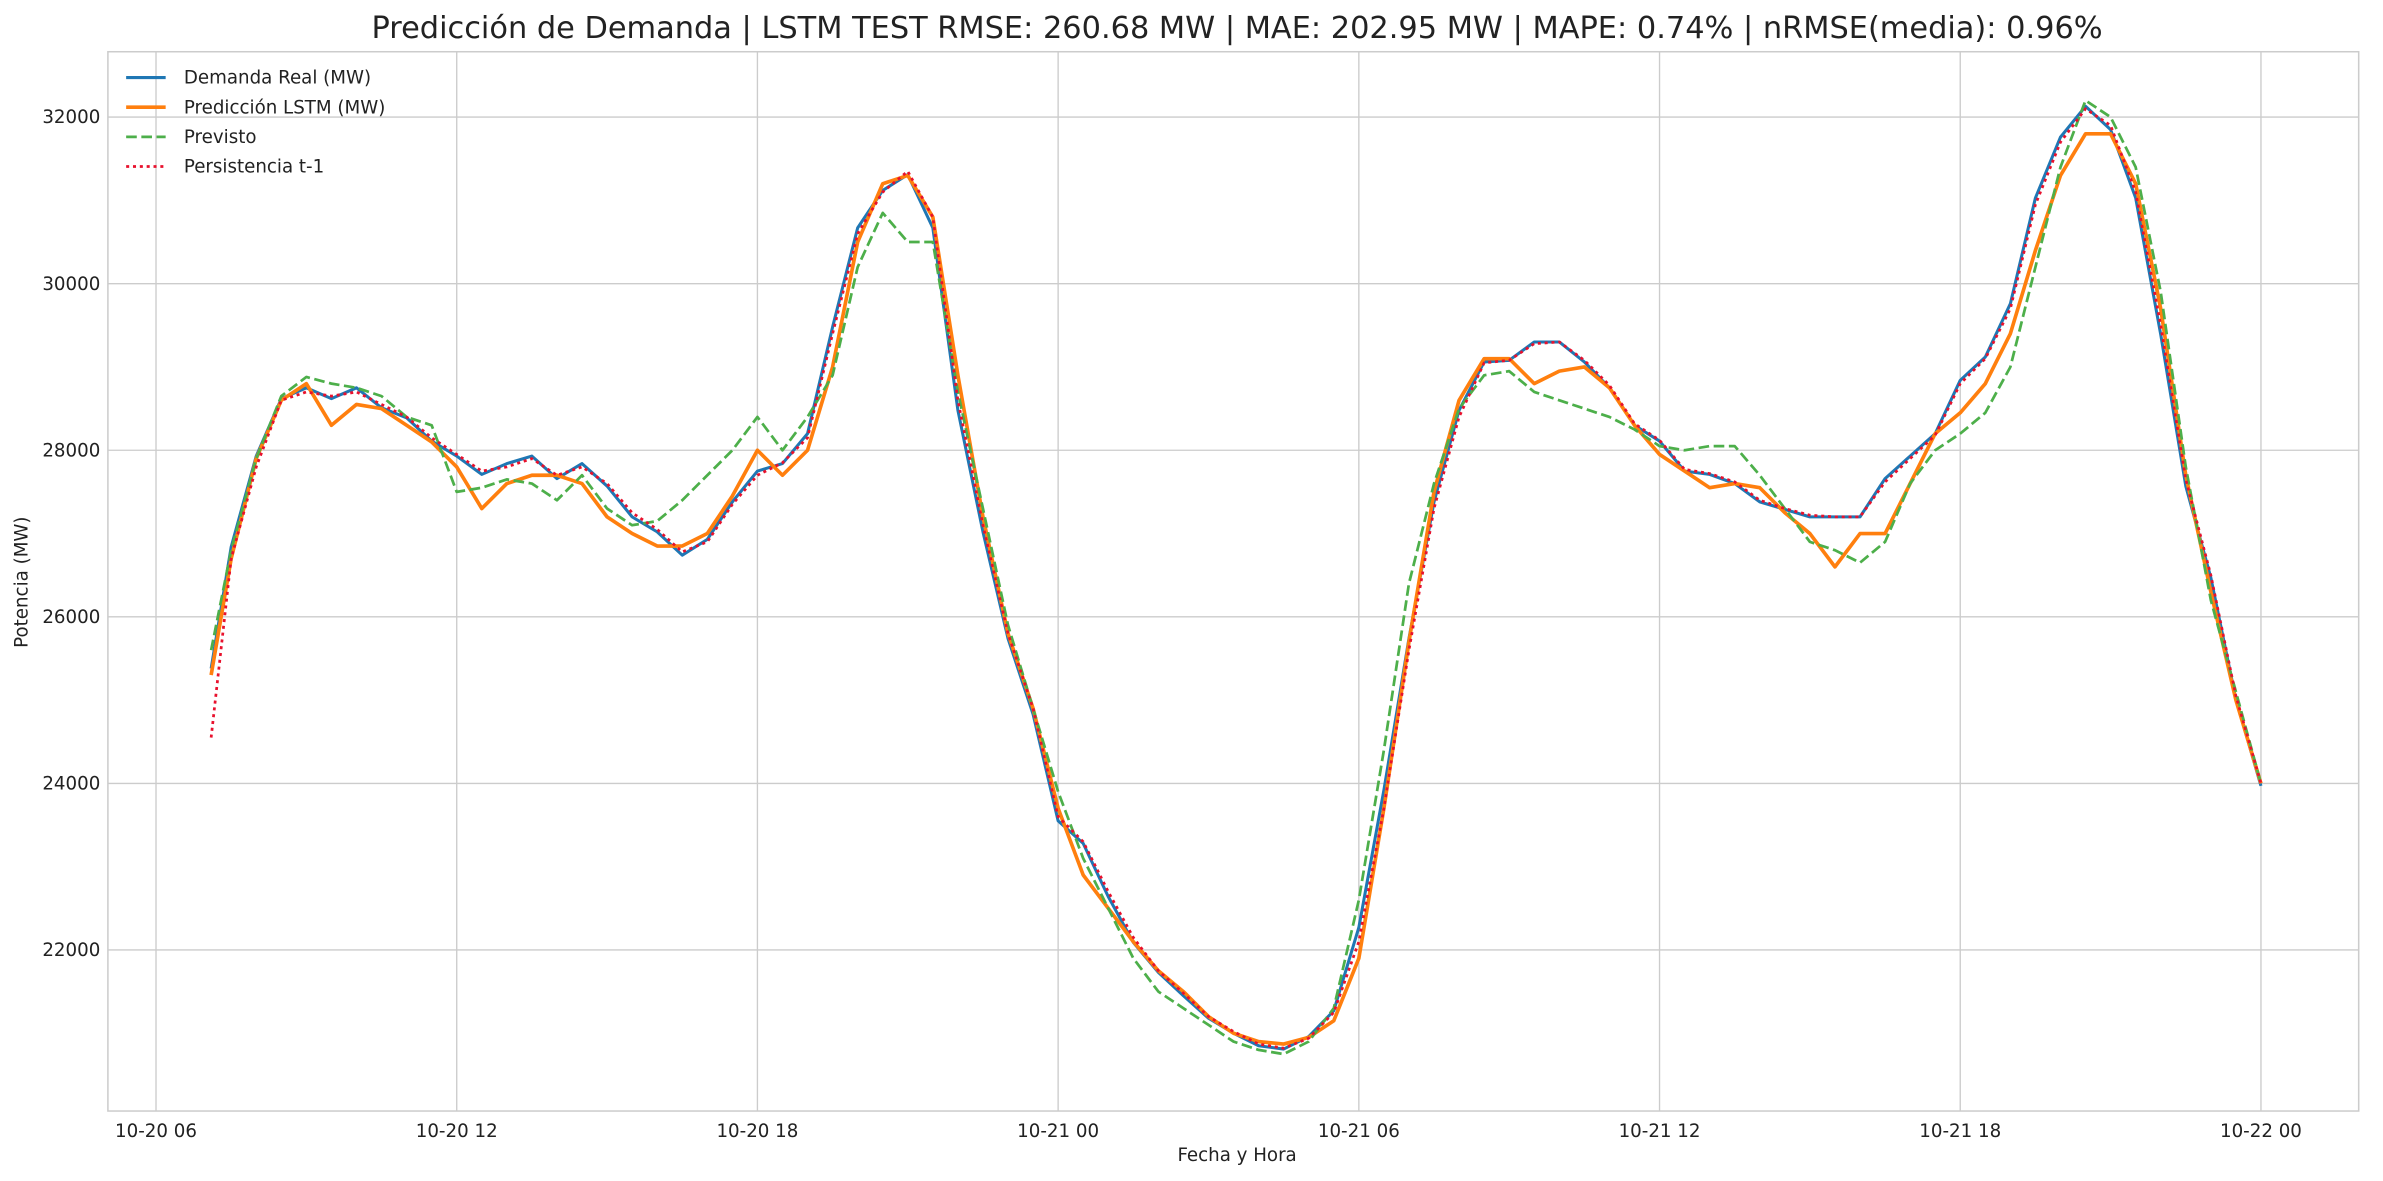  What do you see at coordinates (71, 284) in the screenshot?
I see `y-tick-label: 30000` at bounding box center [71, 284].